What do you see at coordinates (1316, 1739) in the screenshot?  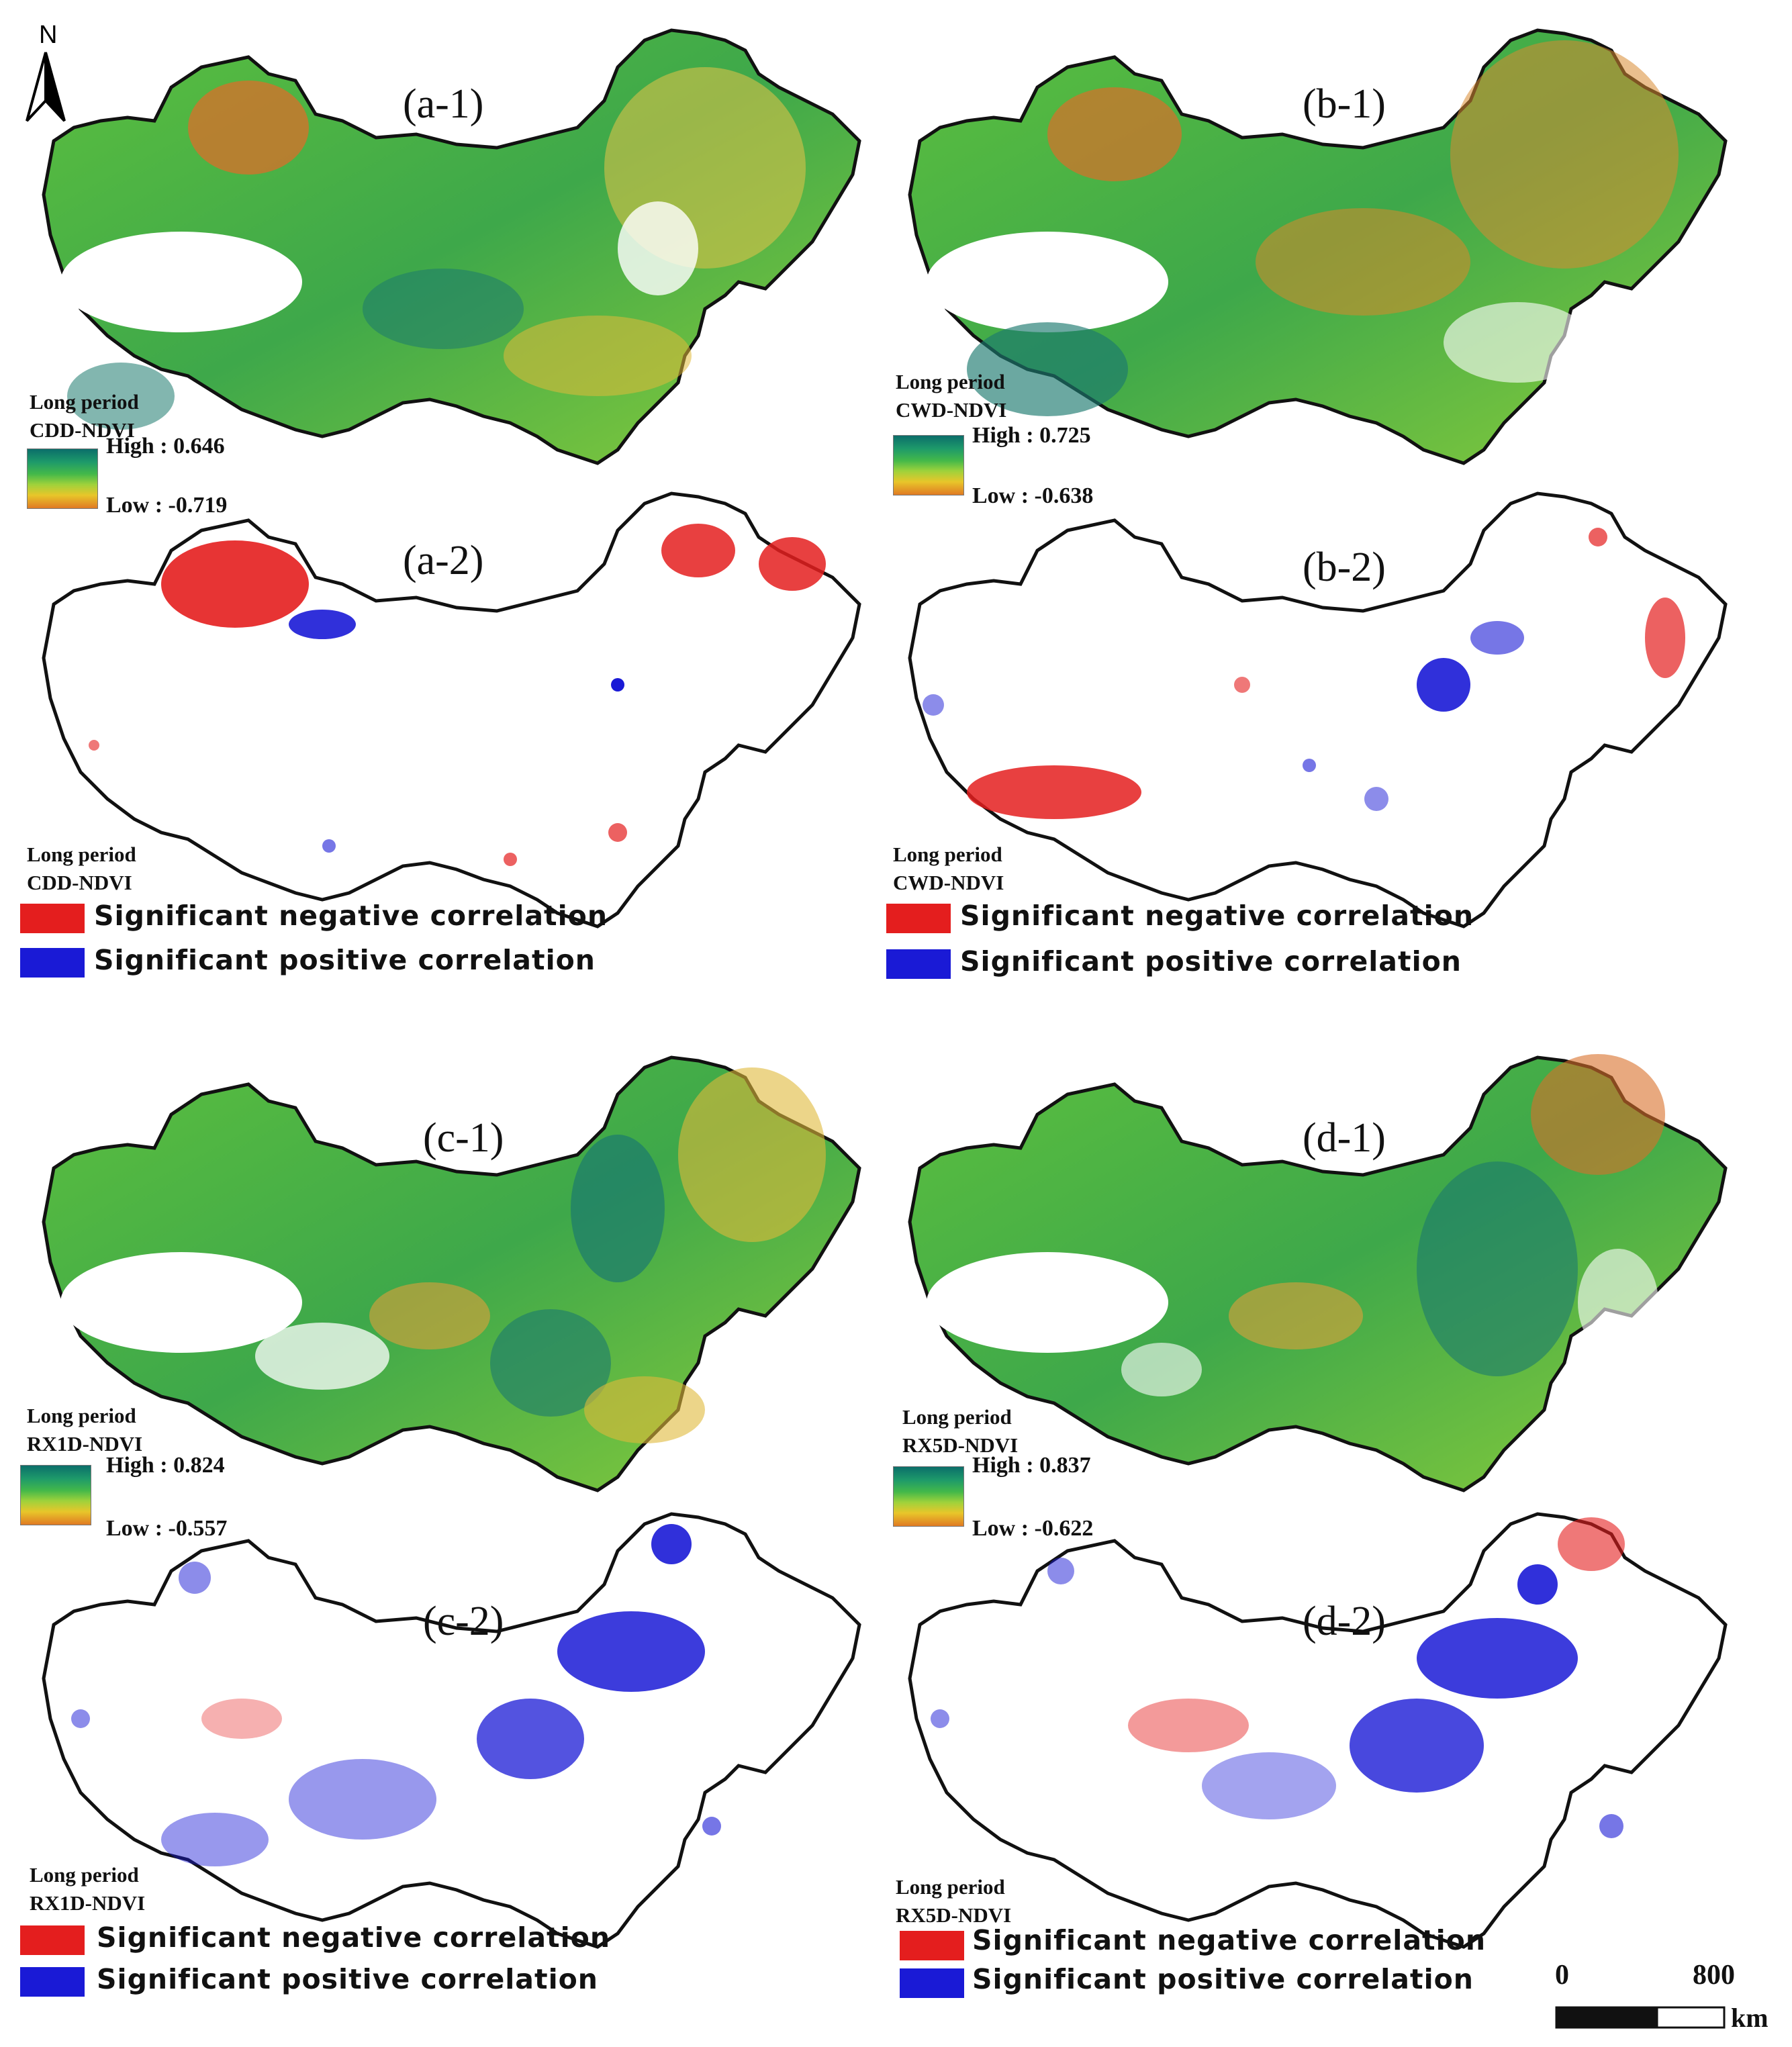 I see `map-d2` at bounding box center [1316, 1739].